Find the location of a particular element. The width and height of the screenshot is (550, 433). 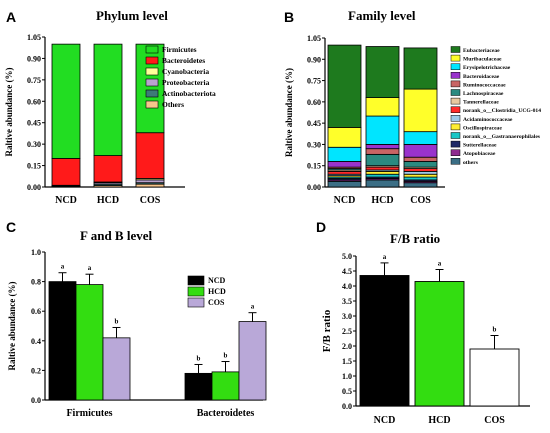

d-y-tick-label: 1.5 is located at coordinates (347, 361).